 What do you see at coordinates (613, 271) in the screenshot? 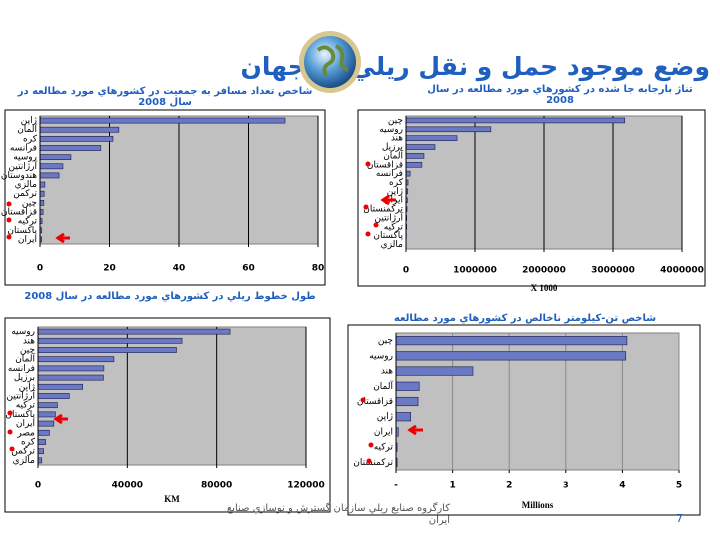
I see `x-tick-label: 3000000` at bounding box center [613, 271].